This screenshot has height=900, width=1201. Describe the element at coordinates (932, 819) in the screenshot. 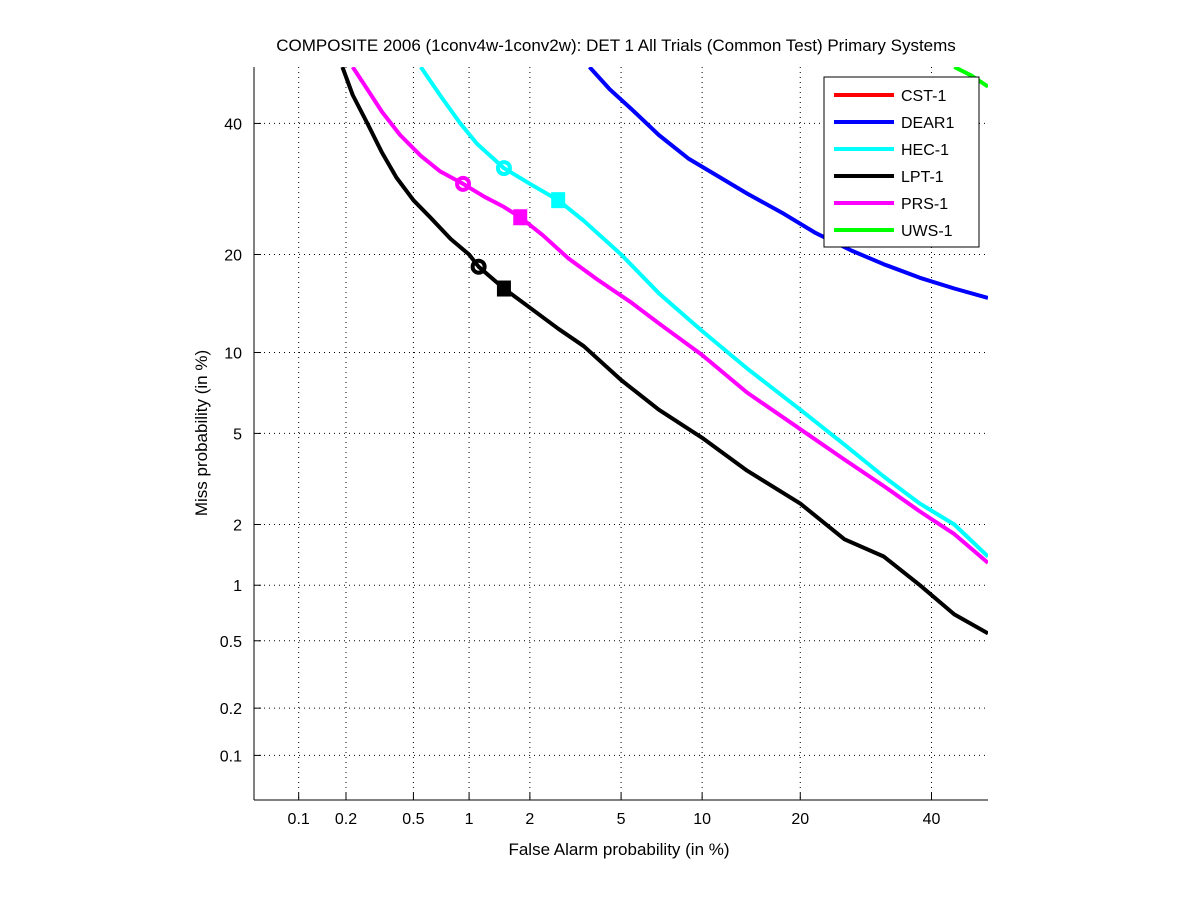

I see `x-tick-label: 40` at that location.